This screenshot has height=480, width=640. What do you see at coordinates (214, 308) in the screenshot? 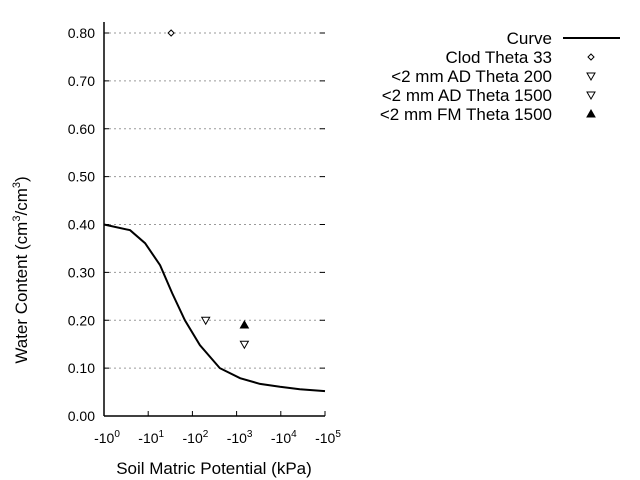
I see `curve-line` at bounding box center [214, 308].